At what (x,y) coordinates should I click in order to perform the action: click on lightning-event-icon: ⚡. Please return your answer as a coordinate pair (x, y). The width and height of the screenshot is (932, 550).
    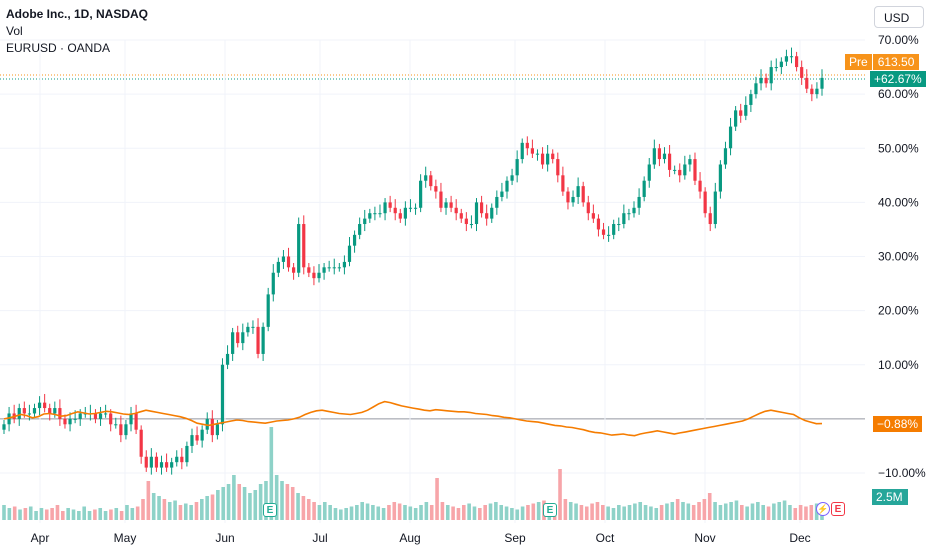
    Looking at the image, I should click on (823, 509).